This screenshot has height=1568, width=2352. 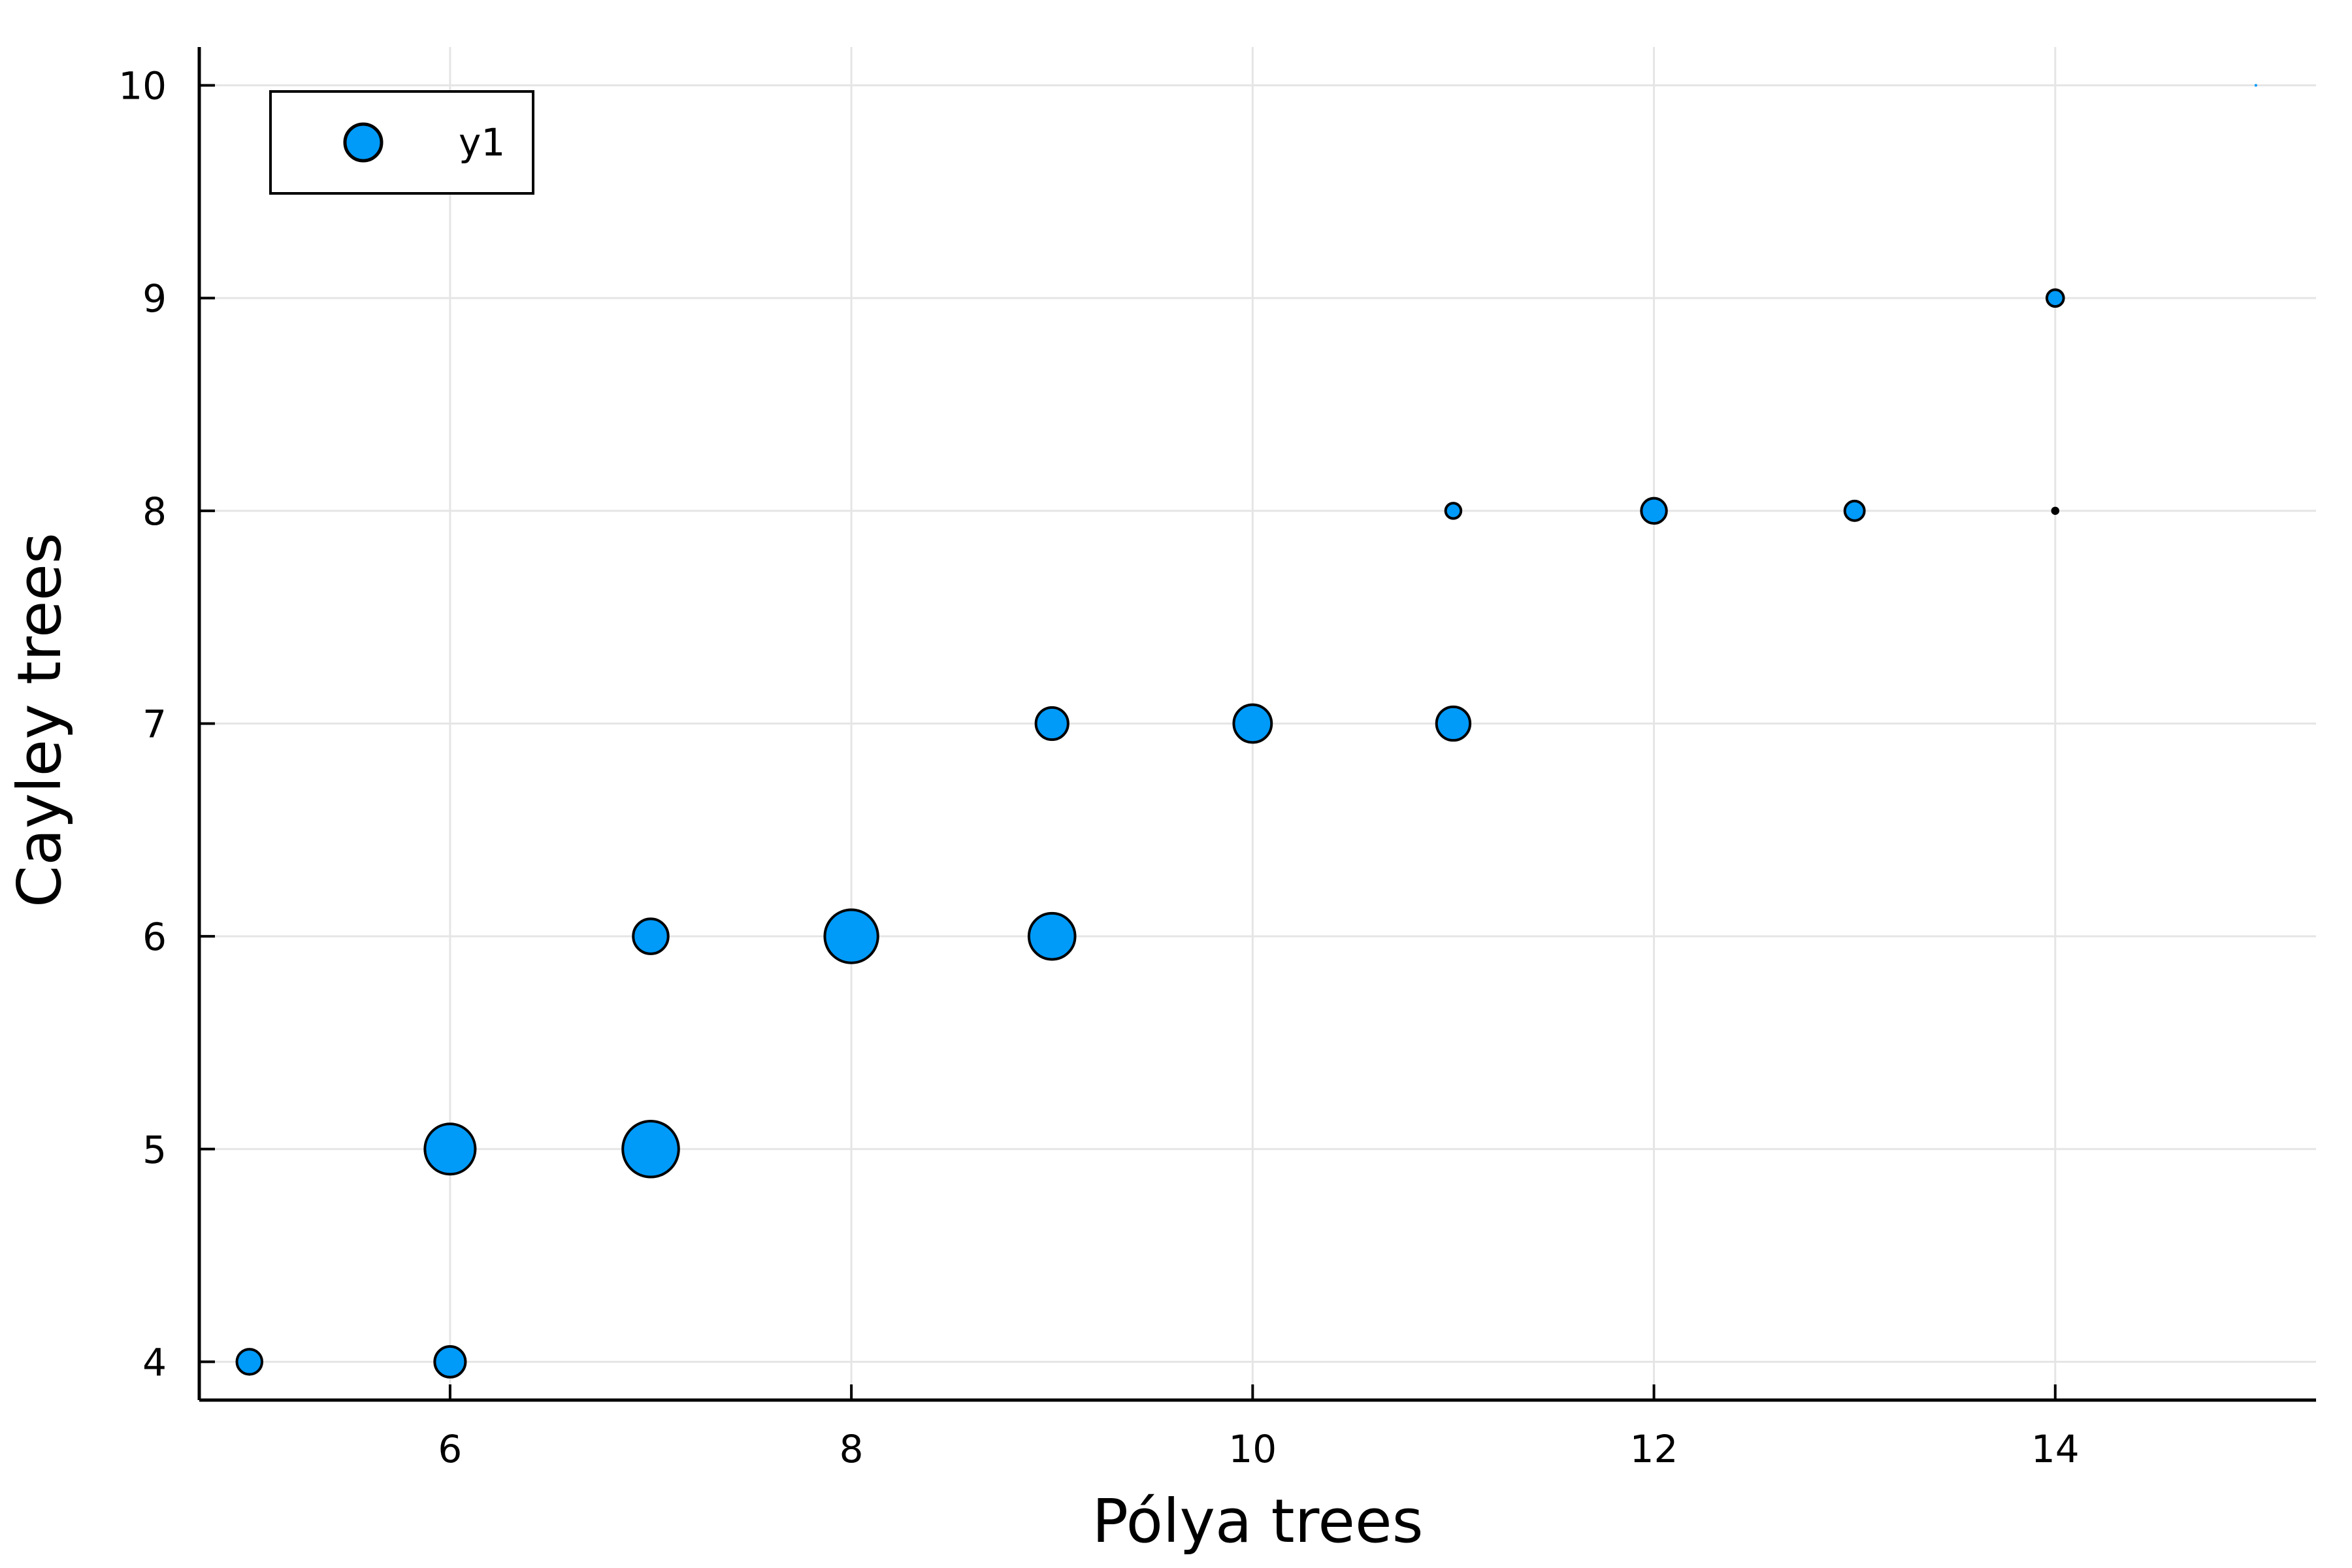 What do you see at coordinates (363, 142) in the screenshot?
I see `legend-marker` at bounding box center [363, 142].